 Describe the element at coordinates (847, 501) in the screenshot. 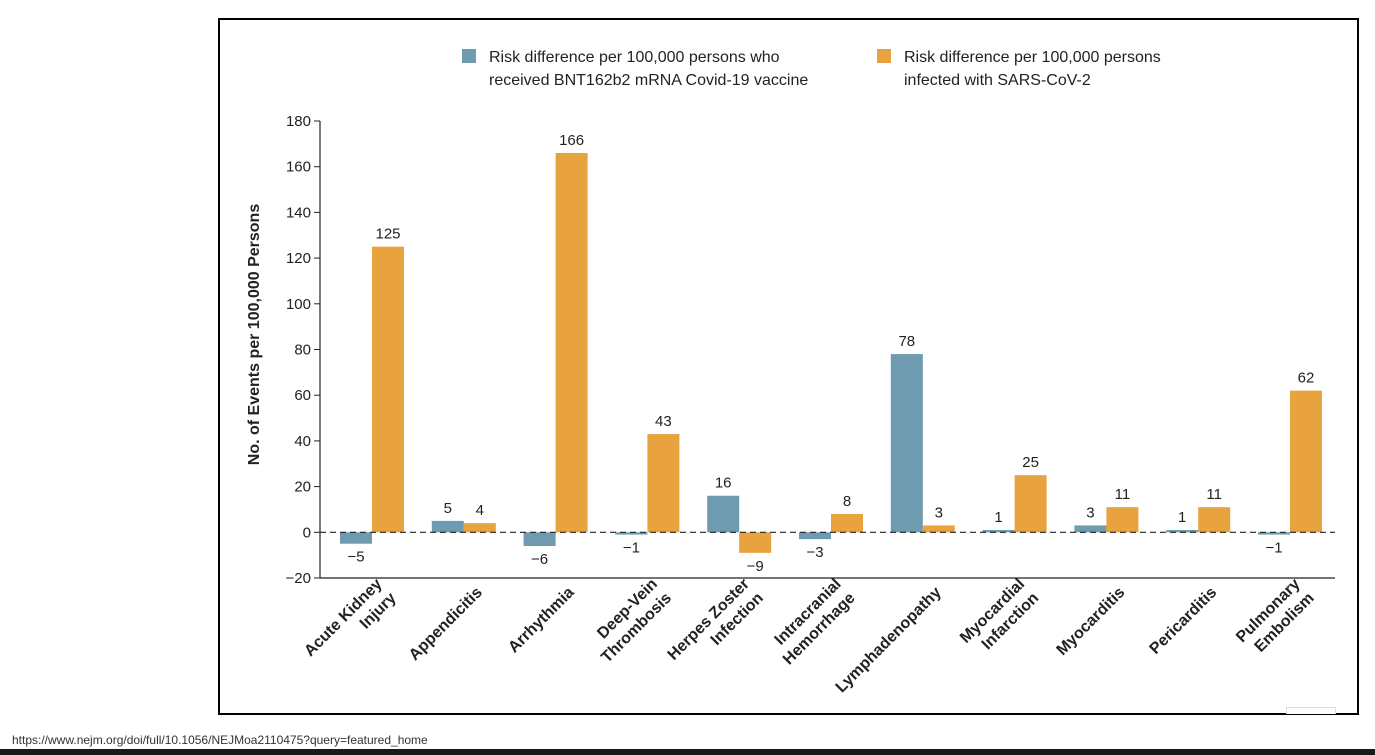

I see `data-label: 8` at that location.